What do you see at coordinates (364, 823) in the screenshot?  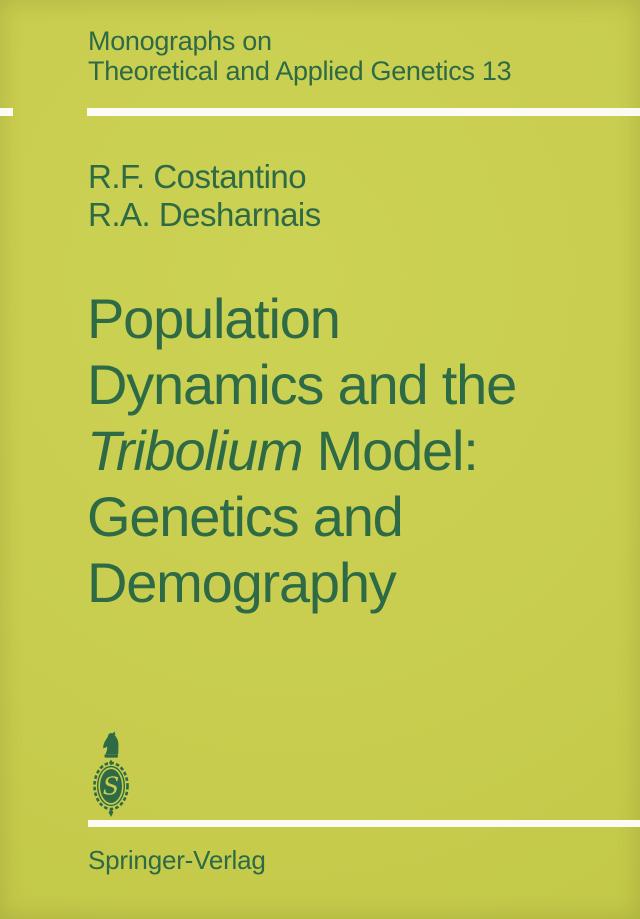 I see `bottom-rule` at bounding box center [364, 823].